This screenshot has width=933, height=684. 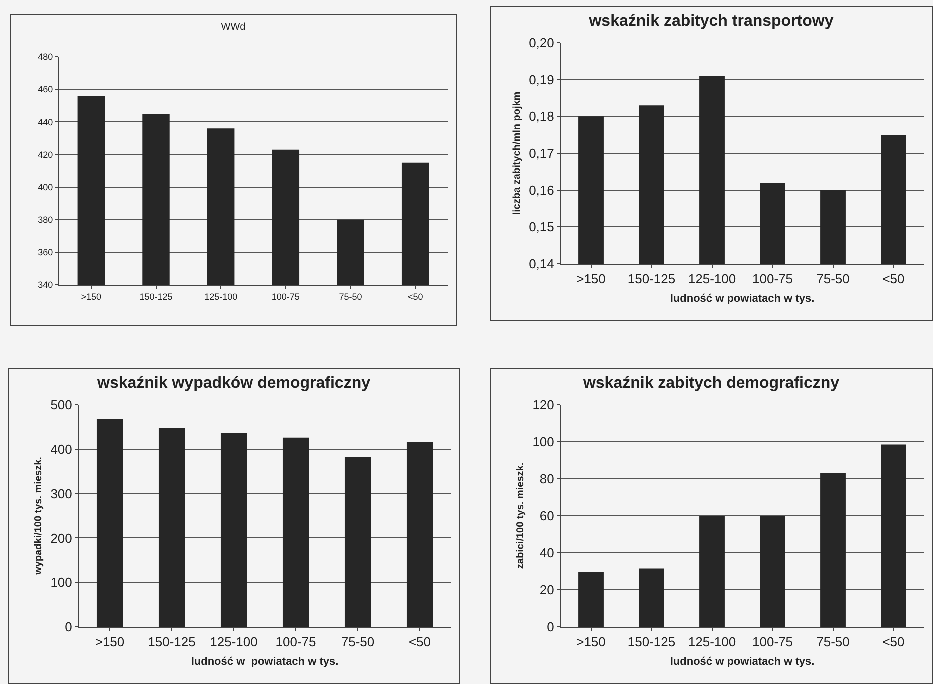 I want to click on y-tick-label: 380, so click(x=46, y=220).